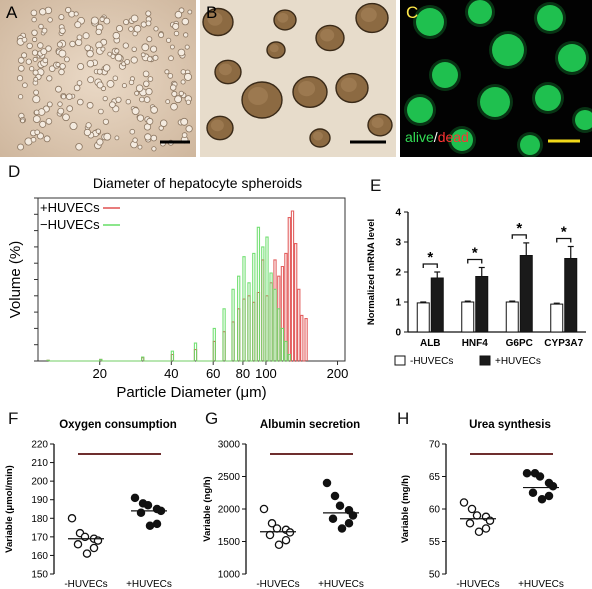 The image size is (592, 589). Describe the element at coordinates (274, 48) in the screenshot. I see `spheroid-highlight` at that location.